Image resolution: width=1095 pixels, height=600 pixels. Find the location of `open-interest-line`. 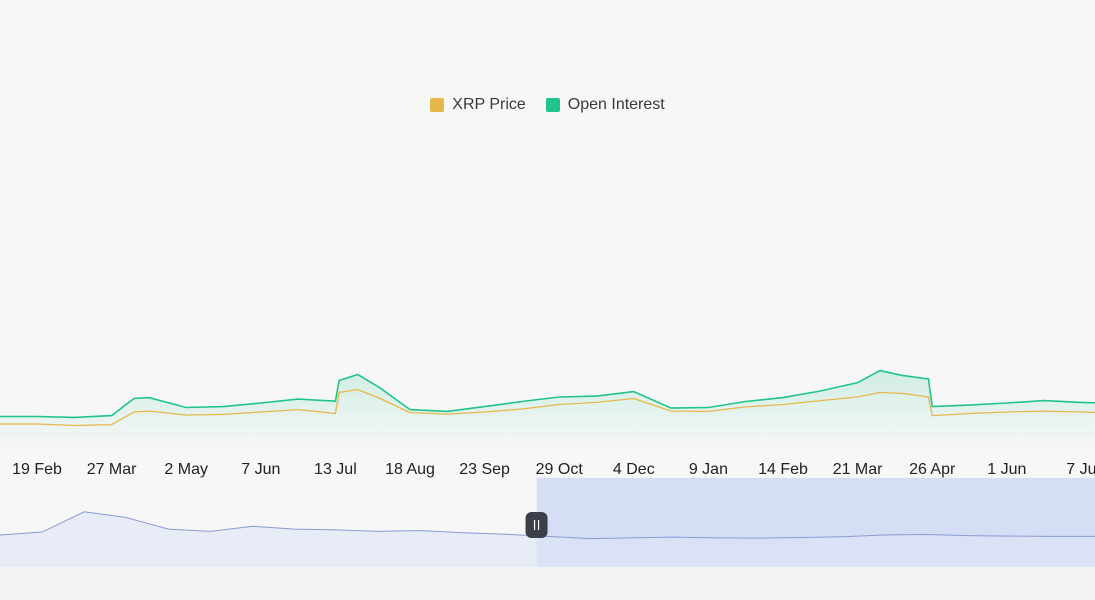

open-interest-line is located at coordinates (547, 394).